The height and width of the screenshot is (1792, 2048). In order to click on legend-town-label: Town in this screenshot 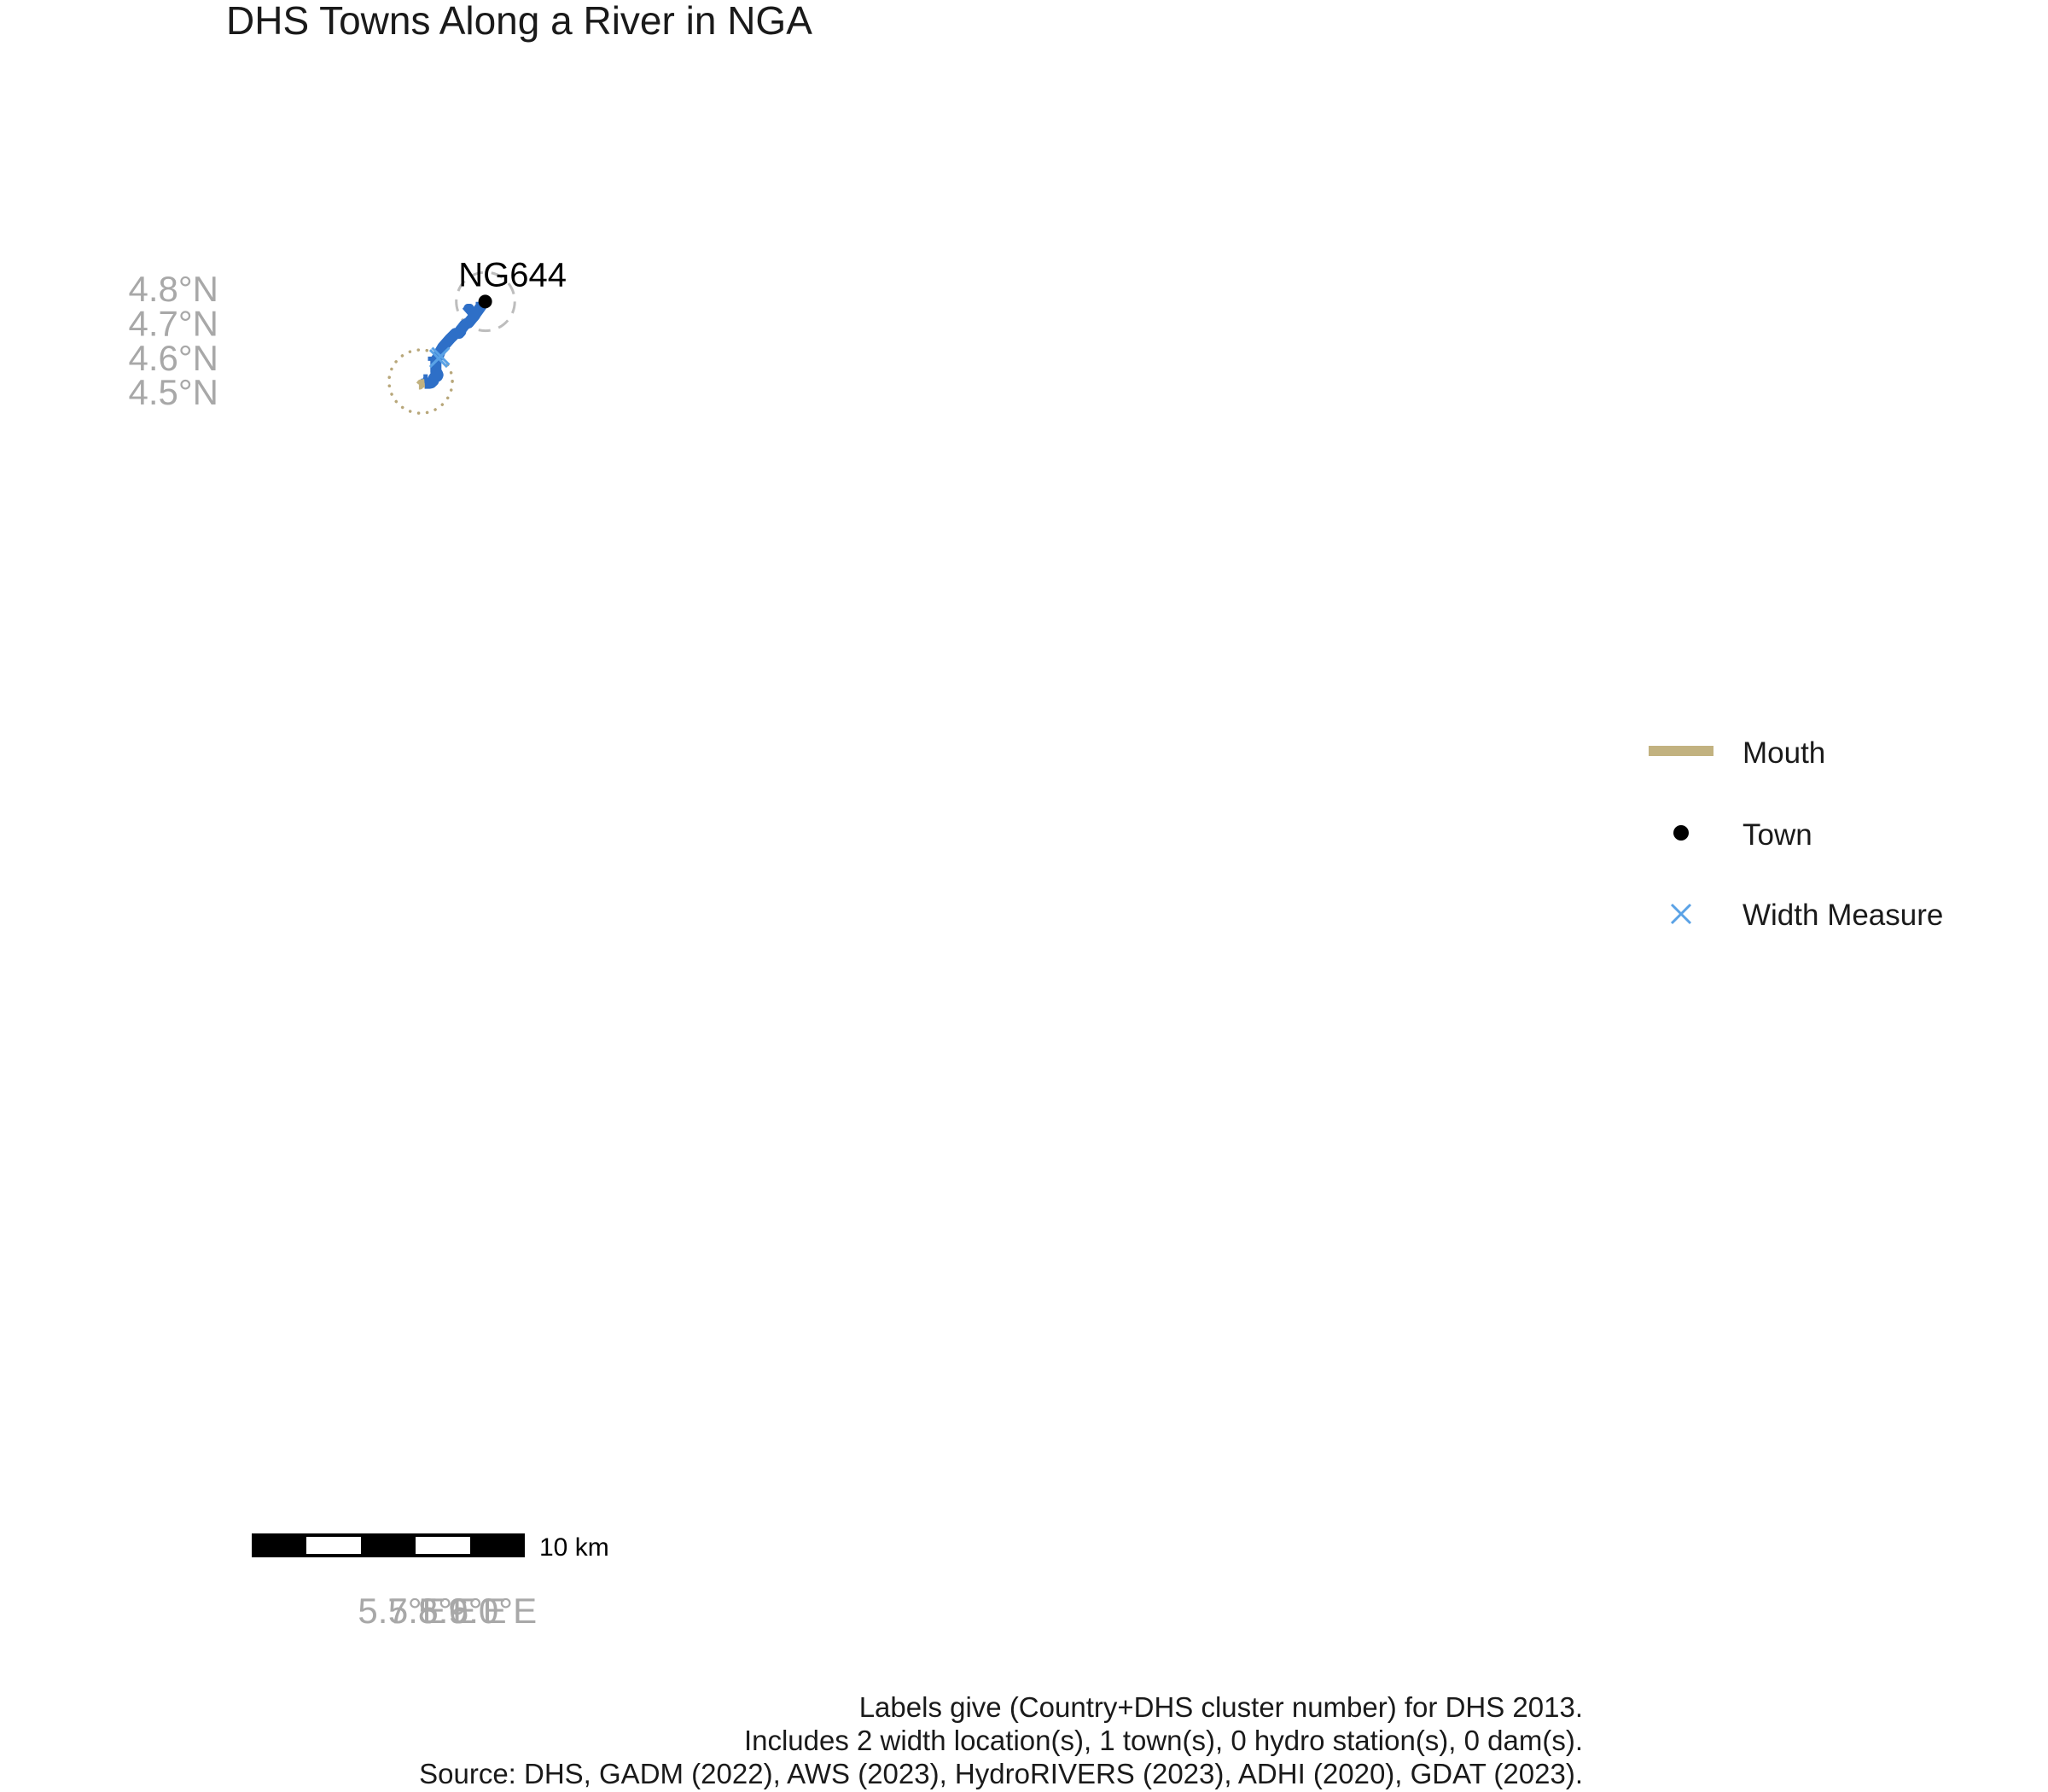, I will do `click(1778, 835)`.